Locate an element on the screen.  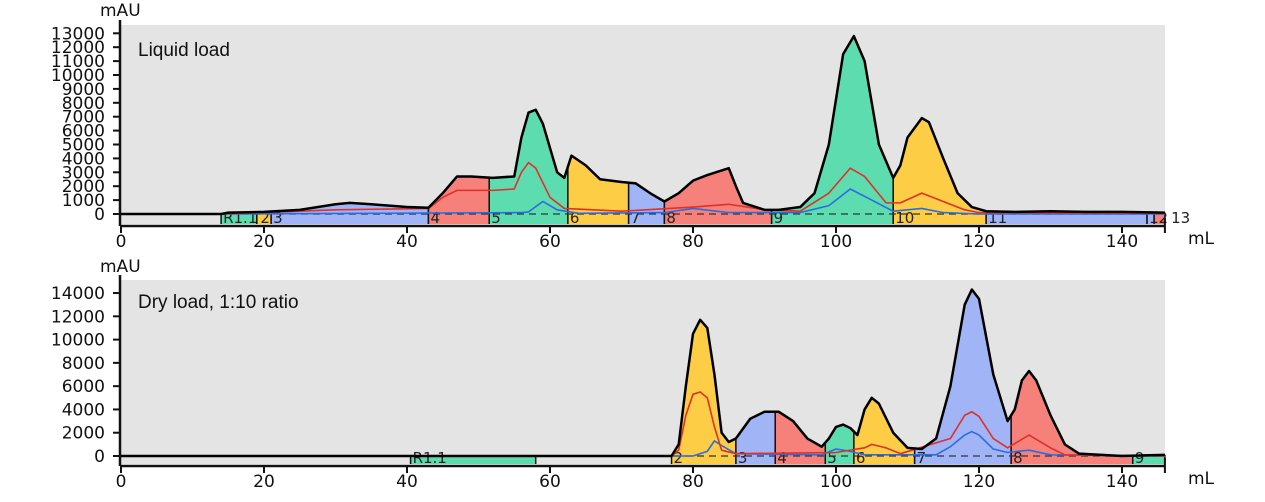
fraction-label: R1.1 is located at coordinates (430, 458).